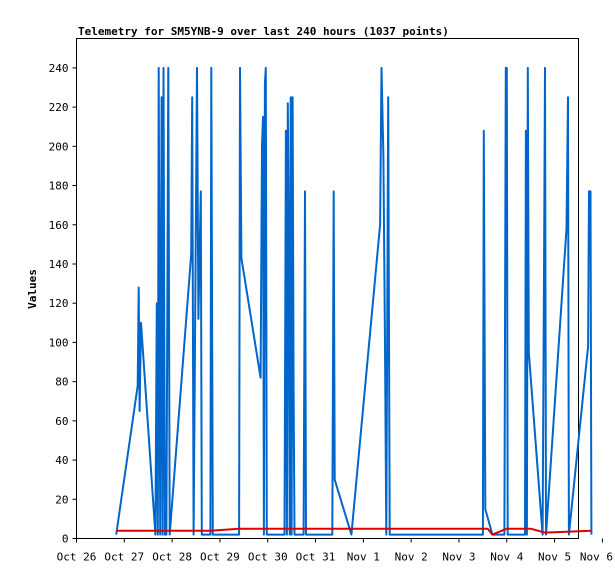 This screenshot has width=615, height=579. Describe the element at coordinates (316, 557) in the screenshot. I see `x-tick-label: Oct 31` at that location.